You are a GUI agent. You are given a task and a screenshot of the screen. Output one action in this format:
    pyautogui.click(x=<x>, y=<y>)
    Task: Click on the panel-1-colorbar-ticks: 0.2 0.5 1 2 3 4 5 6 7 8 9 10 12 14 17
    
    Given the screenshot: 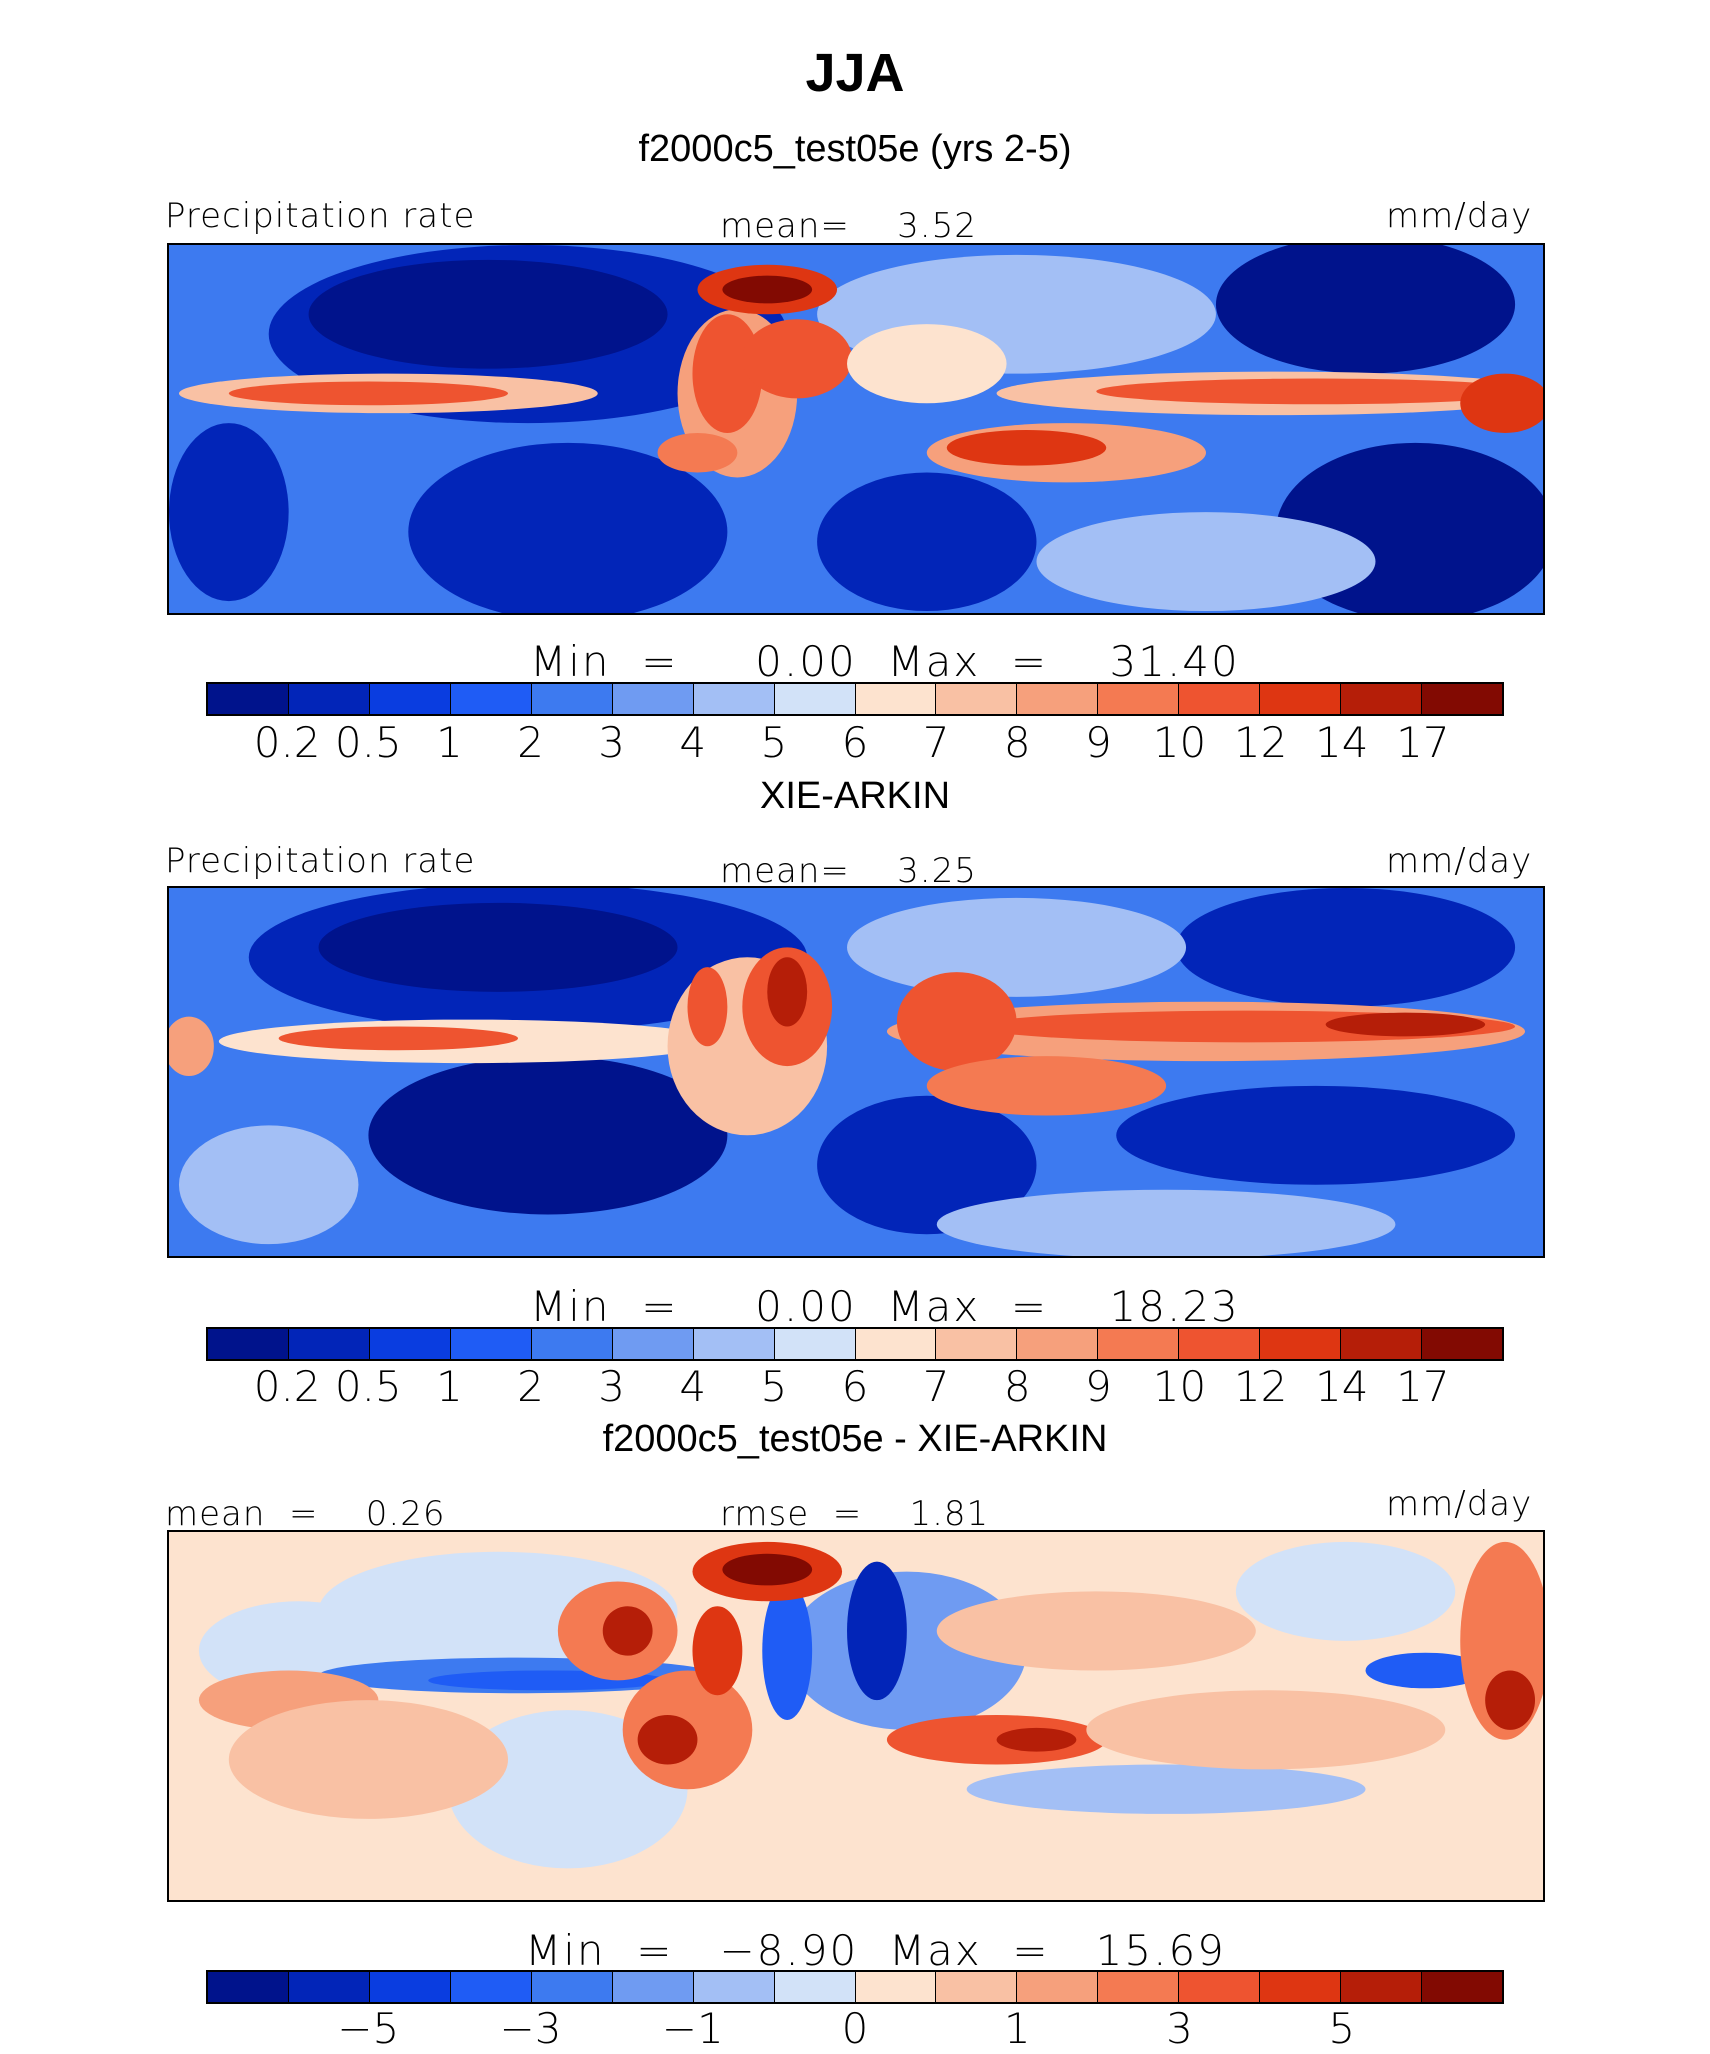 What is the action you would take?
    pyautogui.click(x=855, y=743)
    